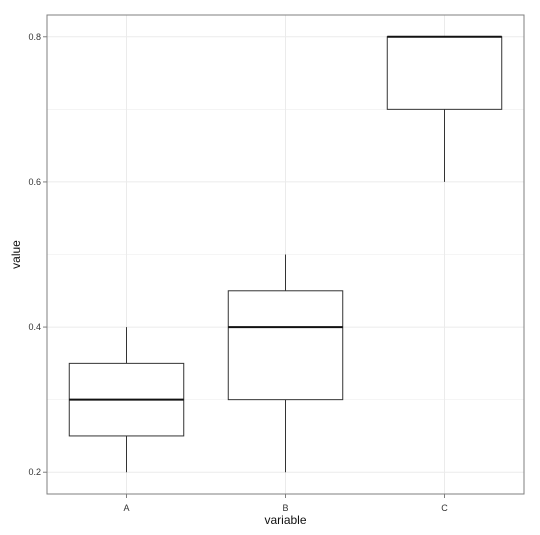 The height and width of the screenshot is (535, 540). What do you see at coordinates (285, 520) in the screenshot?
I see `x-axis-title: variable` at bounding box center [285, 520].